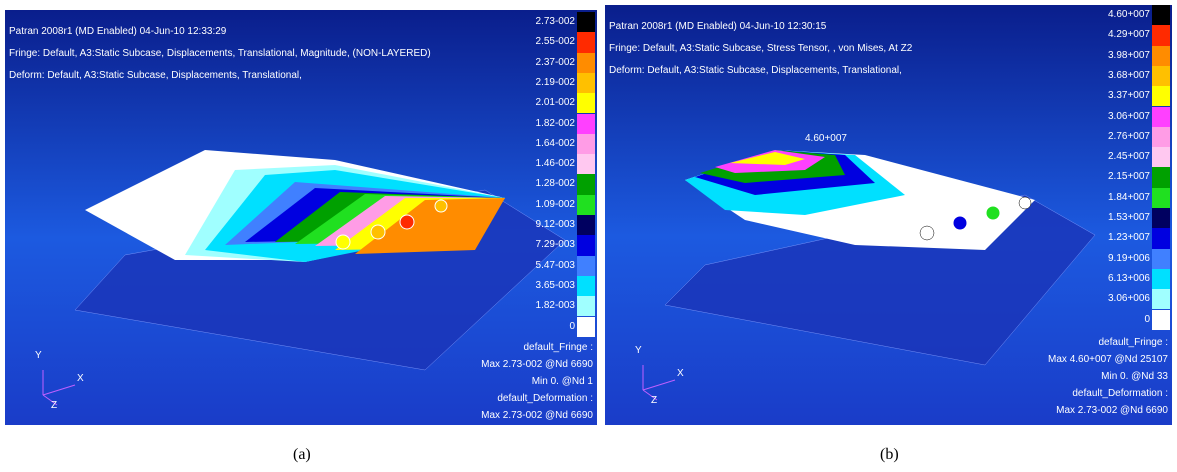 The width and height of the screenshot is (1177, 472). Describe the element at coordinates (555, 184) in the screenshot. I see `legend-label: 1.28-002` at that location.